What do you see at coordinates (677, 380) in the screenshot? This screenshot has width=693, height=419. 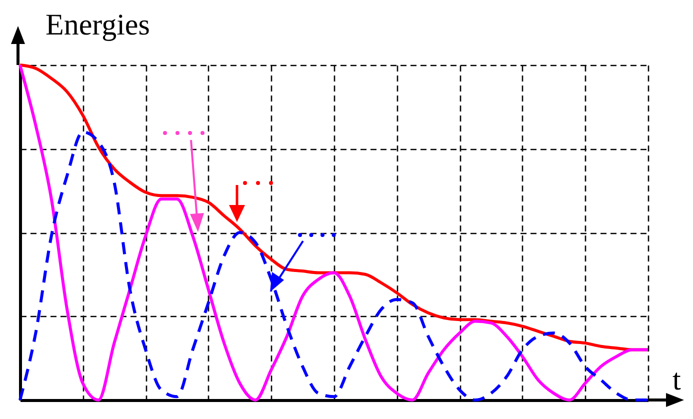 I see `x-axis-title: t` at bounding box center [677, 380].